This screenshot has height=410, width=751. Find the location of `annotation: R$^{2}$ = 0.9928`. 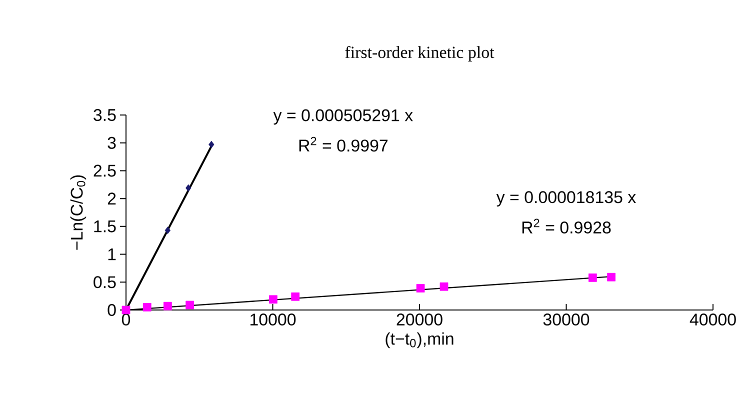

annotation: R$^{2}$ = 0.9928 is located at coordinates (566, 226).